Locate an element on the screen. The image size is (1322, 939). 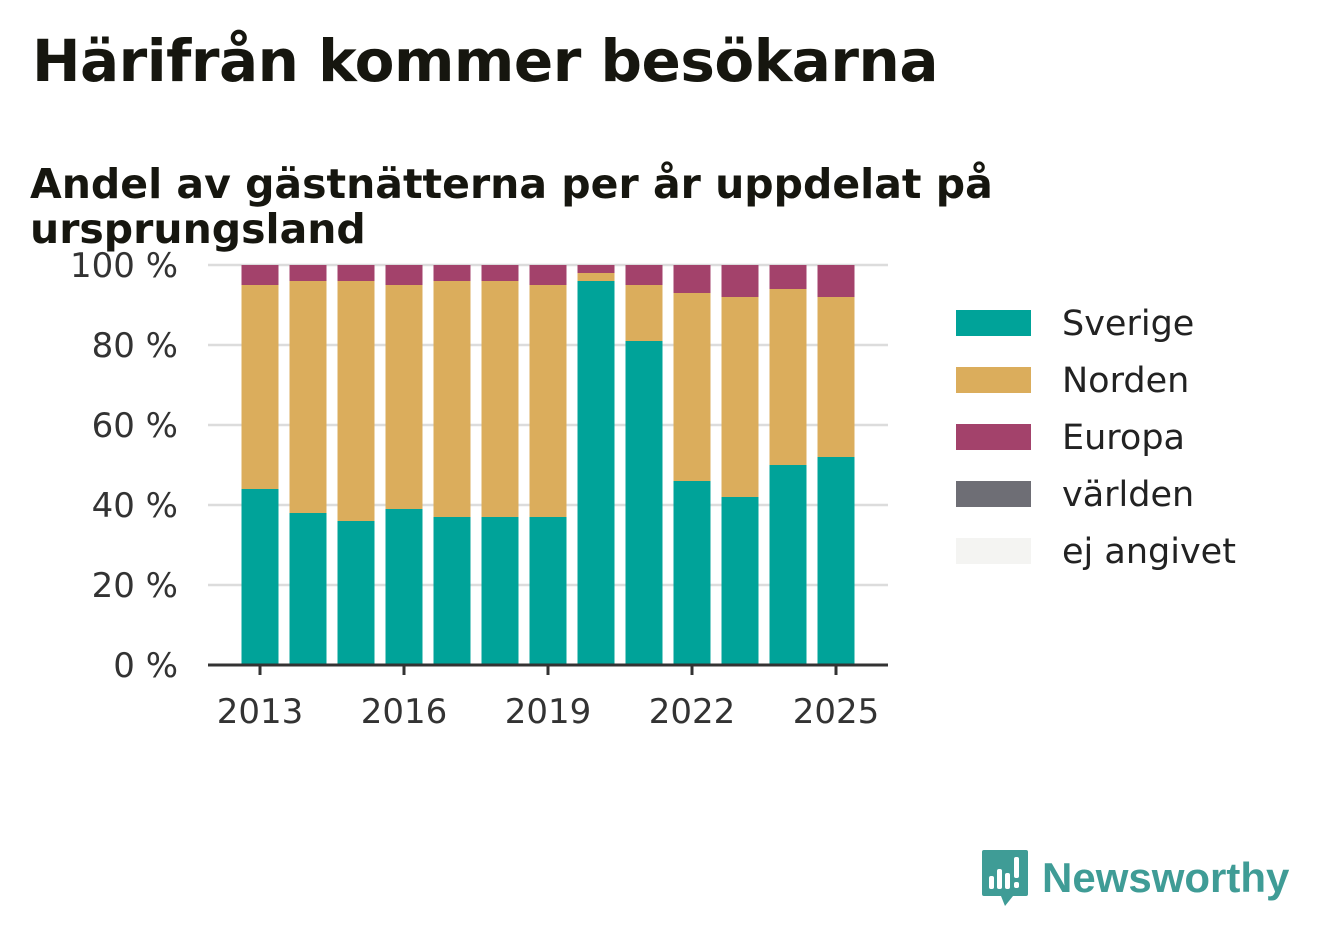
y-tick-label: 60 % is located at coordinates (135, 426).